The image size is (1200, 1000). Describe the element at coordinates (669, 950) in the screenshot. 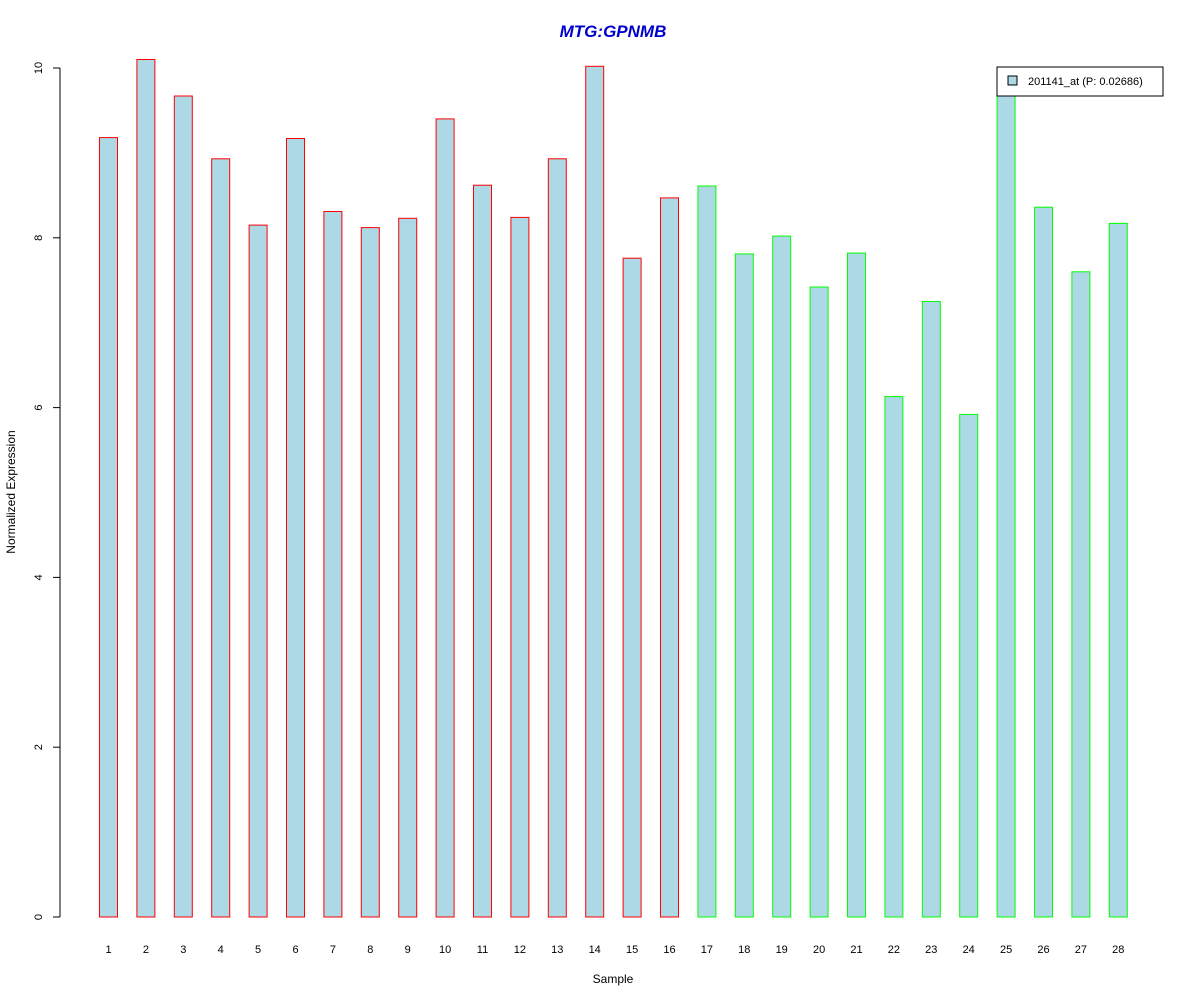

I see `x-tick-label: 16` at that location.